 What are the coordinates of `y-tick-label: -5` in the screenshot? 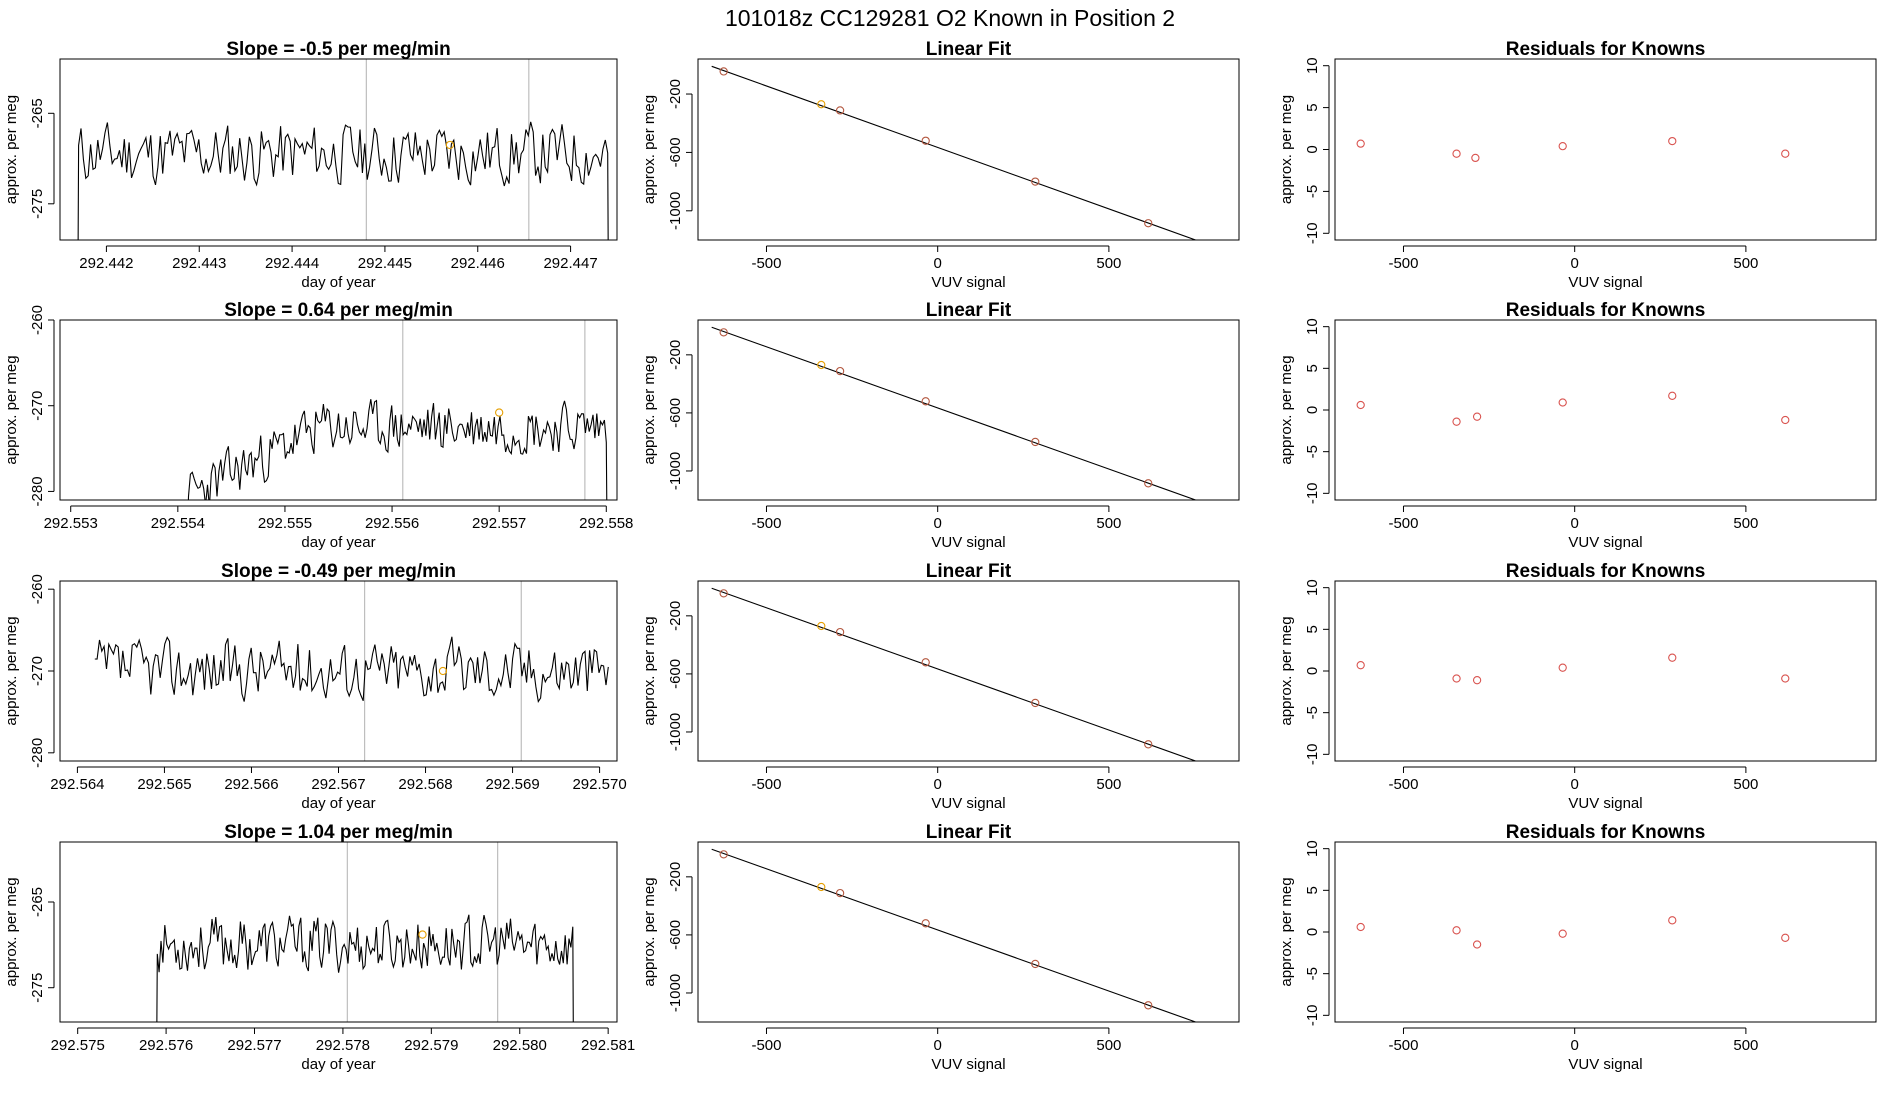 It's located at (1312, 973).